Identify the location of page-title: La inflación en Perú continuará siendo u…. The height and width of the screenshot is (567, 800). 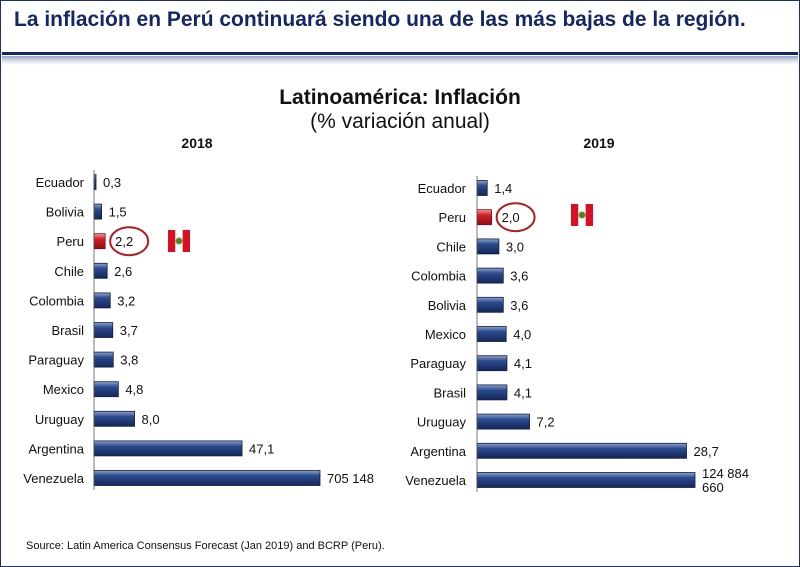
(380, 19).